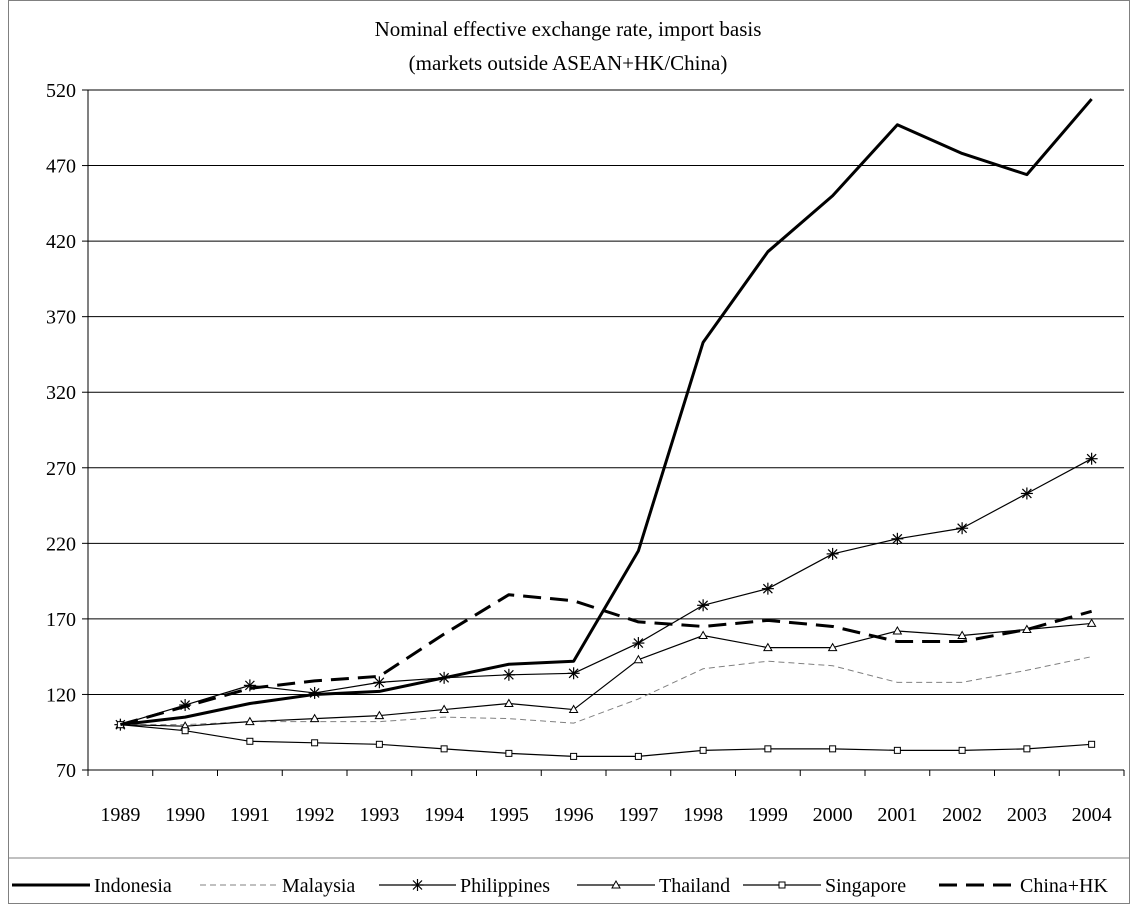 This screenshot has width=1133, height=909. Describe the element at coordinates (61, 620) in the screenshot. I see `y-tick-label: 170` at that location.